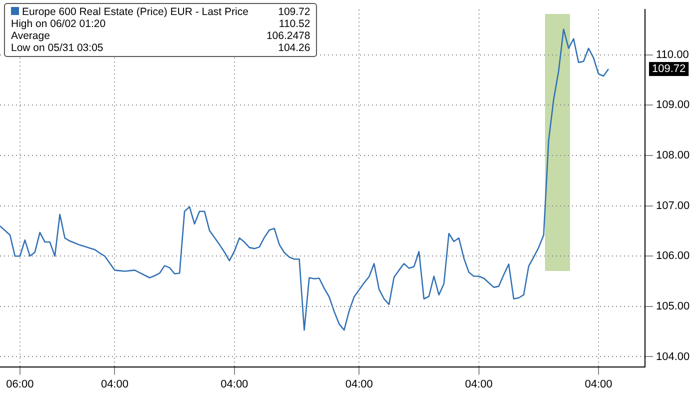 This screenshot has width=700, height=394. I want to click on y-tick-label: 105.00, so click(673, 306).